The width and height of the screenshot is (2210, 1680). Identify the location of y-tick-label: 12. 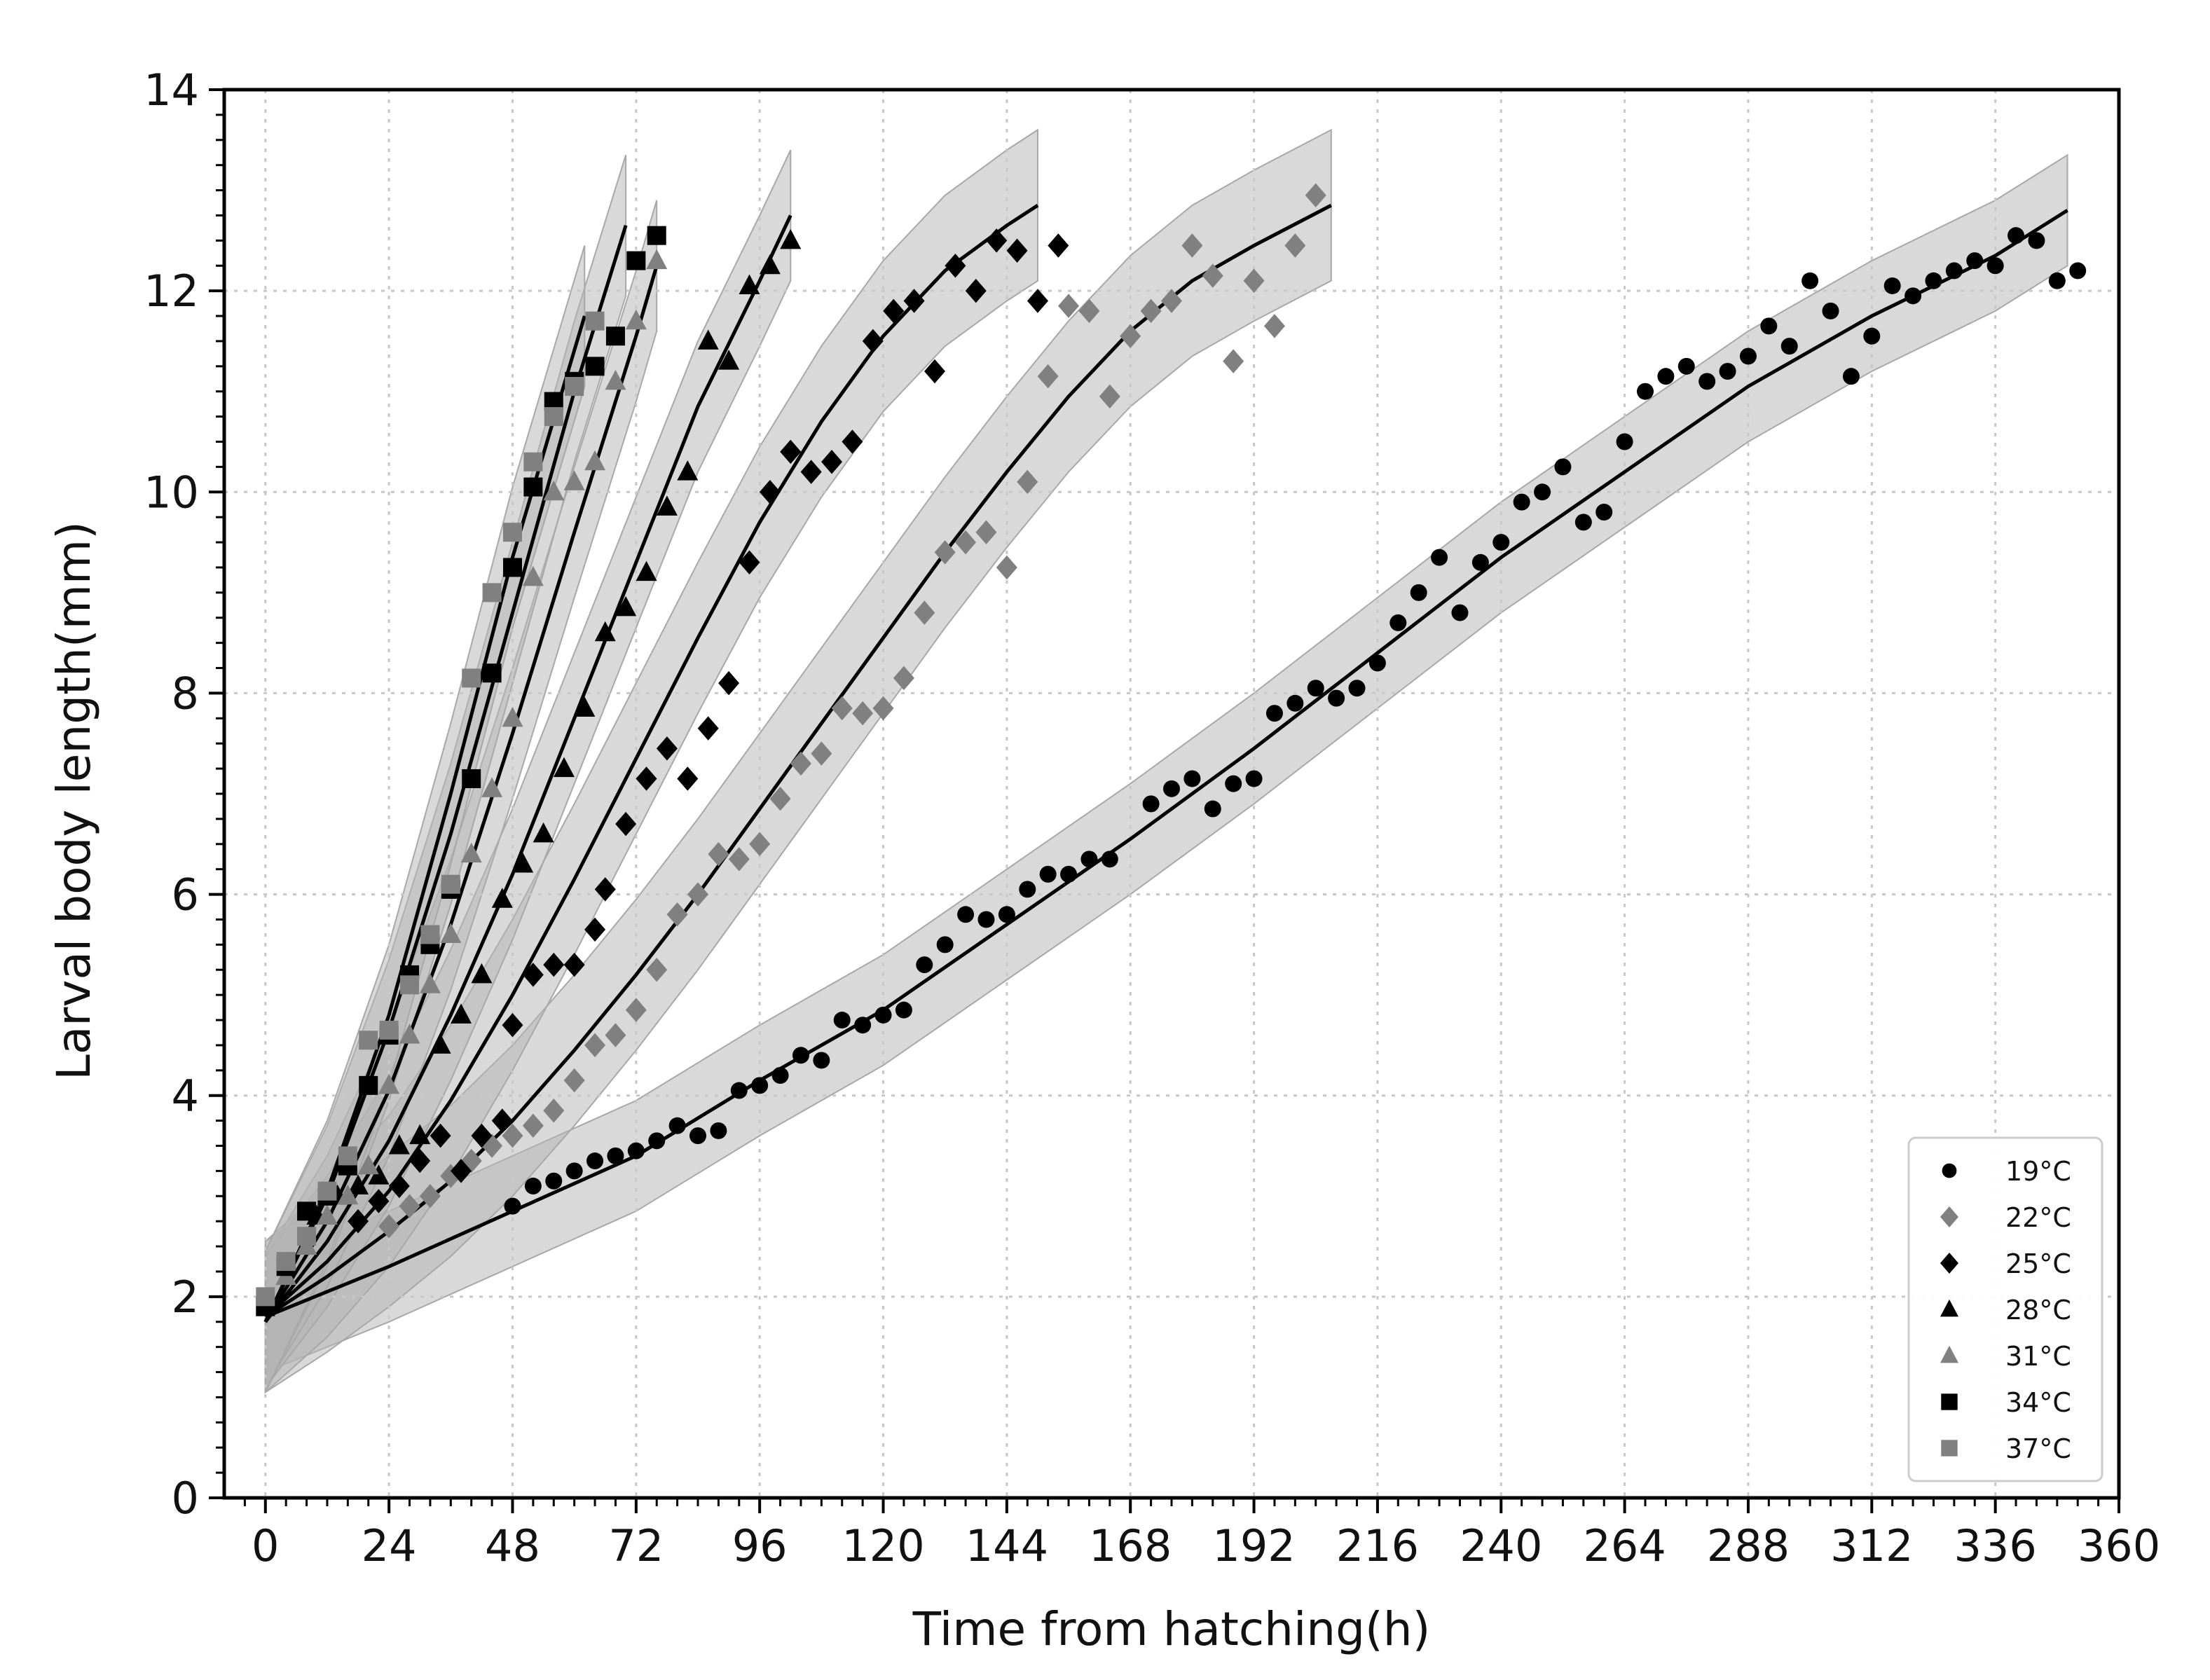
(171, 291).